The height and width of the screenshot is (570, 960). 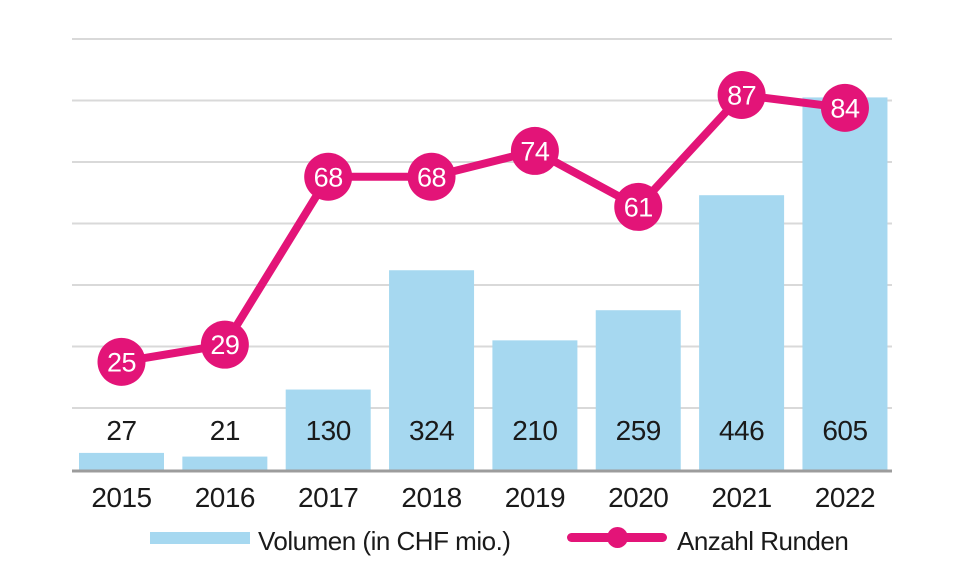 I want to click on volume-value-label: 324, so click(x=431, y=430).